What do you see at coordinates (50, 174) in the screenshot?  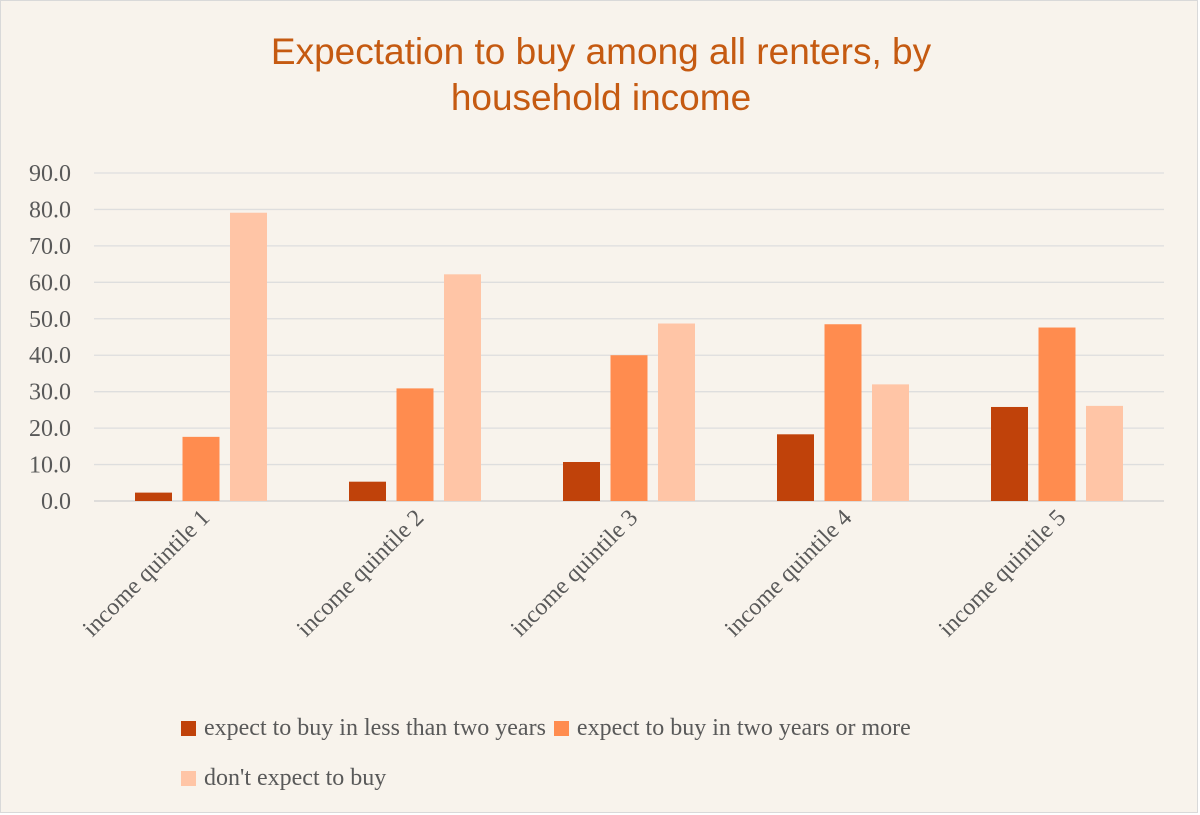 I see `y-tick-label: 90.0` at bounding box center [50, 174].